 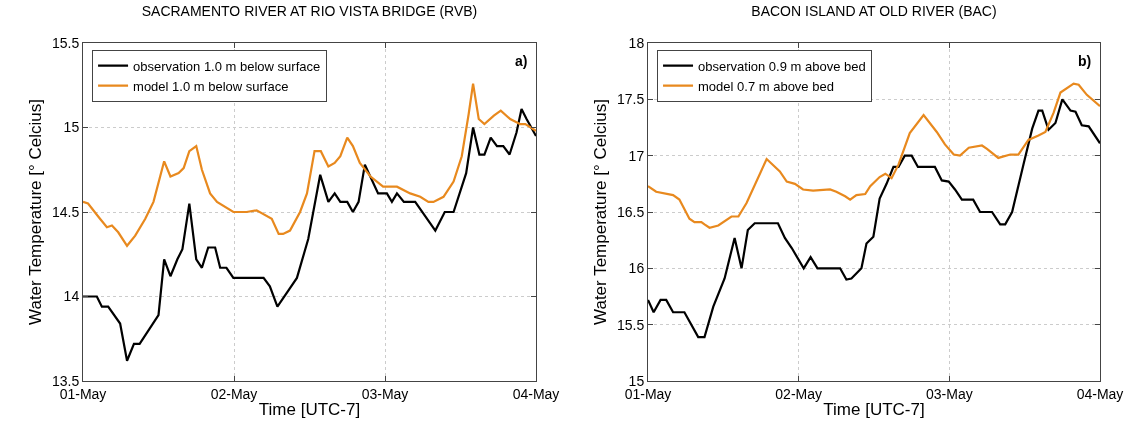 I want to click on legend-label: observation 1.0 m below surface, so click(x=227, y=66).